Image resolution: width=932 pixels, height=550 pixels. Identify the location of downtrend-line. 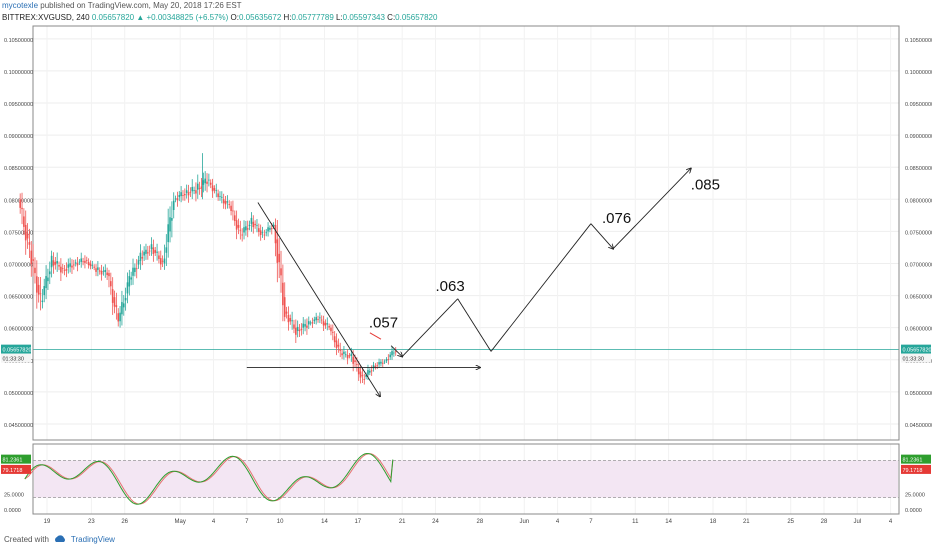
(318, 299).